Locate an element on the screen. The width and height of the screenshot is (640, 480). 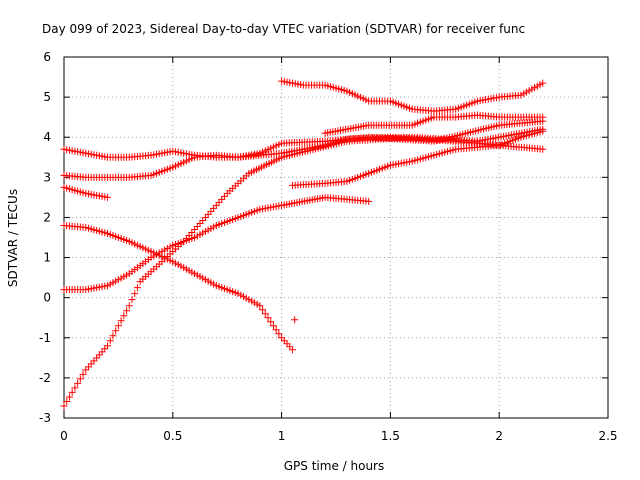
series-track-g is located at coordinates (412, 96).